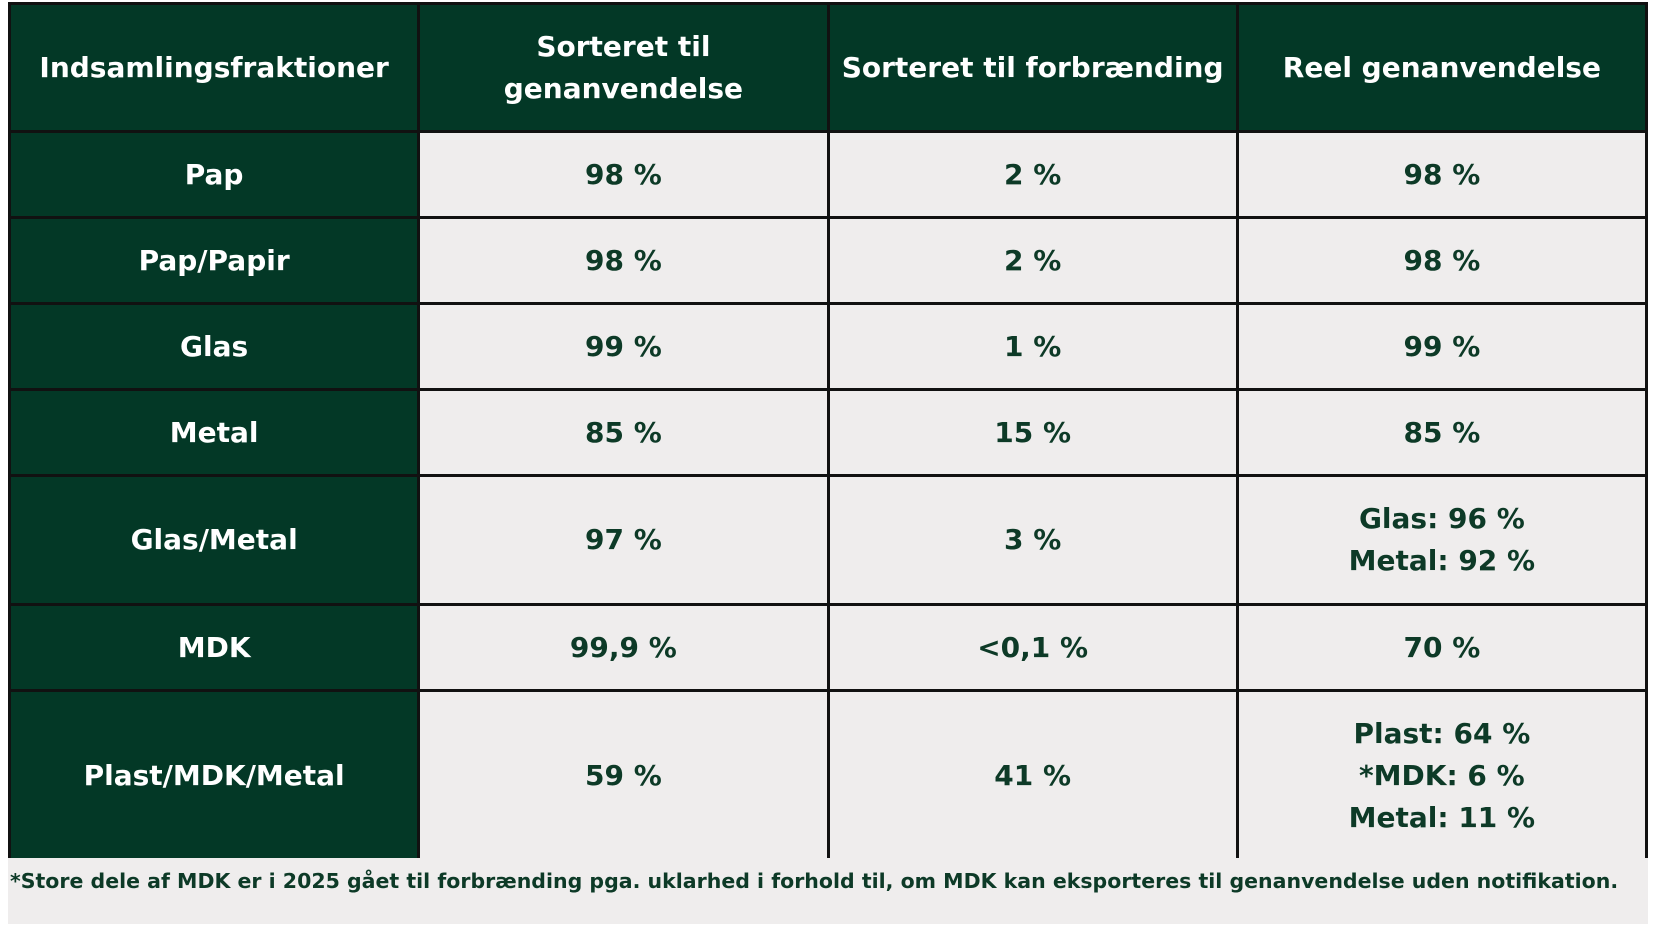 Image resolution: width=1656 pixels, height=927 pixels. I want to click on cell-line: *MDK: 6 %, so click(1442, 775).